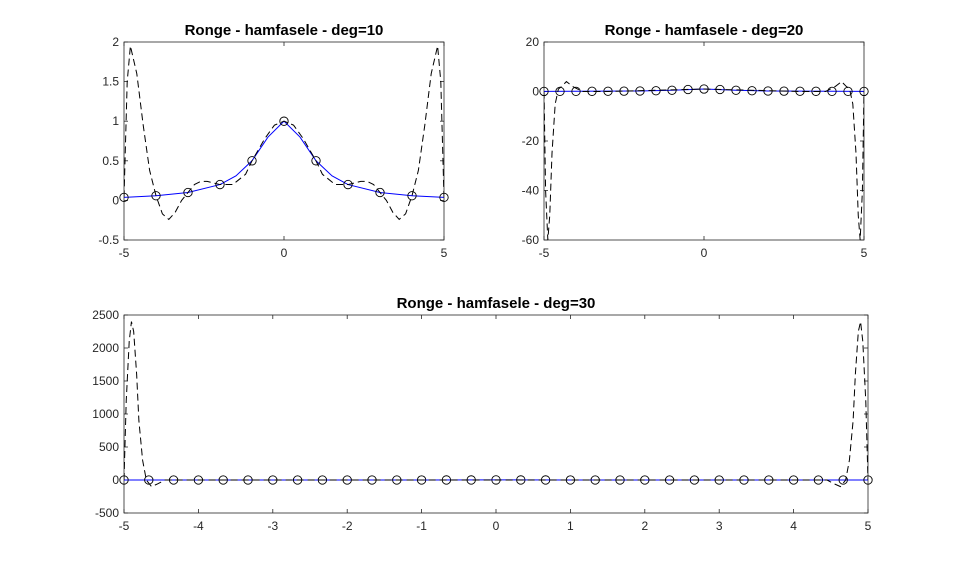 The image size is (956, 576). I want to click on y-tick-label: 0.5, so click(110, 161).